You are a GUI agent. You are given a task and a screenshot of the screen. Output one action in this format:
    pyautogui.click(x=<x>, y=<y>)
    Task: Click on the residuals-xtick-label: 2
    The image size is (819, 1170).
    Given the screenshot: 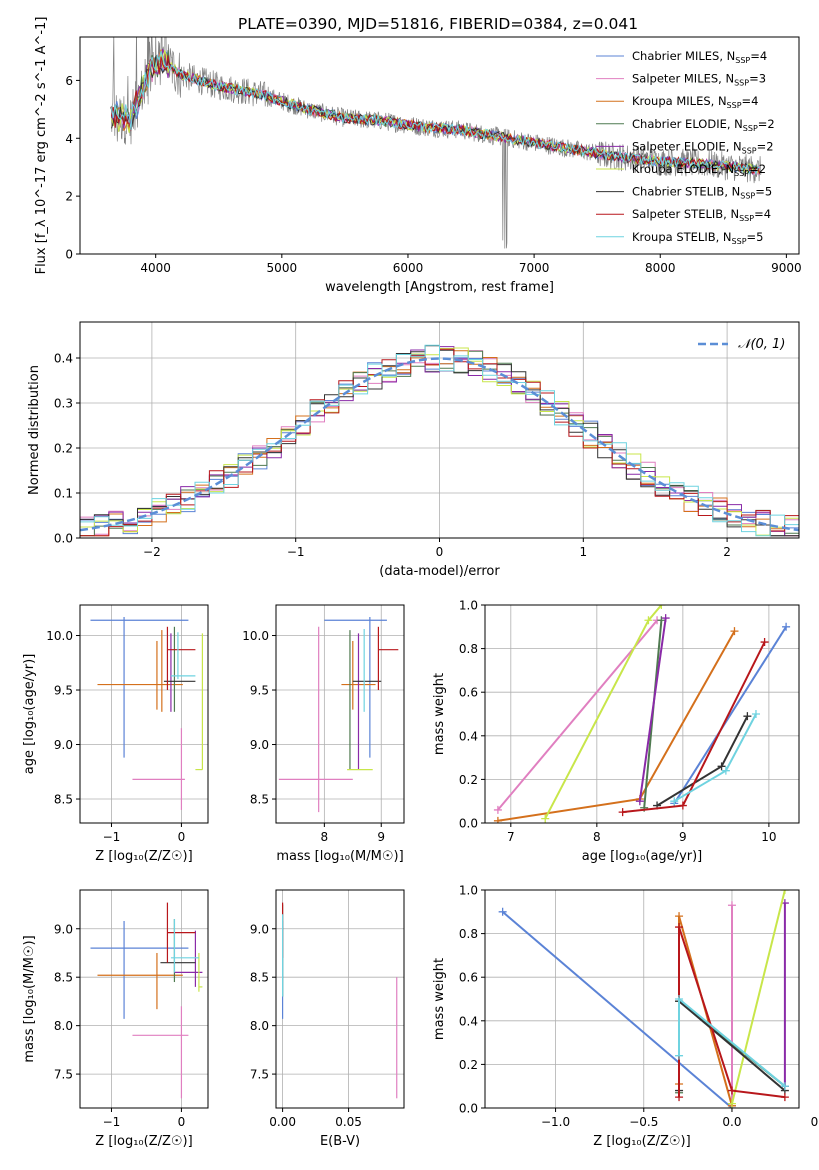 What is the action you would take?
    pyautogui.click(x=727, y=552)
    